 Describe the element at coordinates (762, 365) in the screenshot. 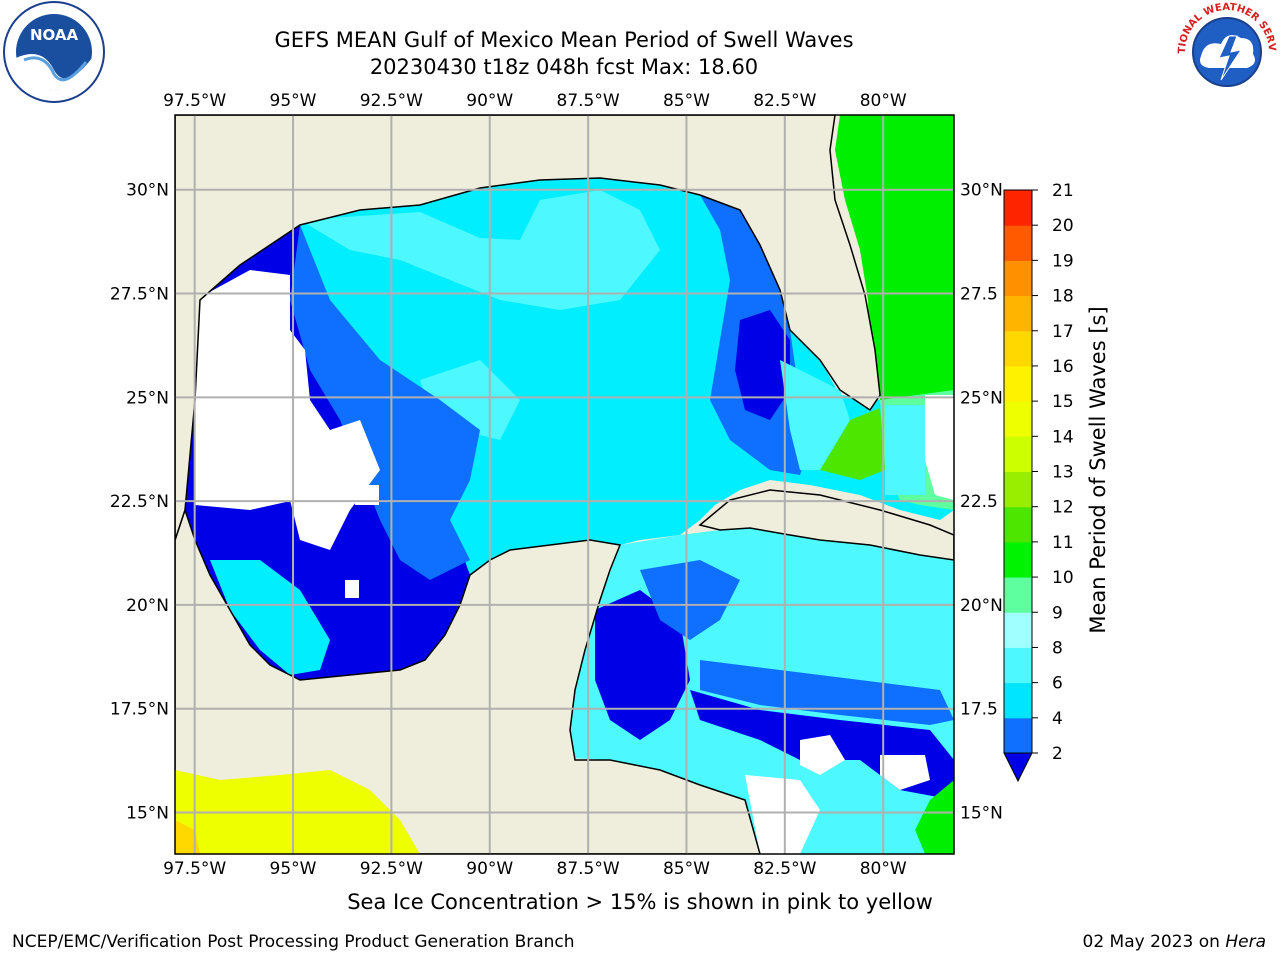

I see `eastern-gulf-blue` at that location.